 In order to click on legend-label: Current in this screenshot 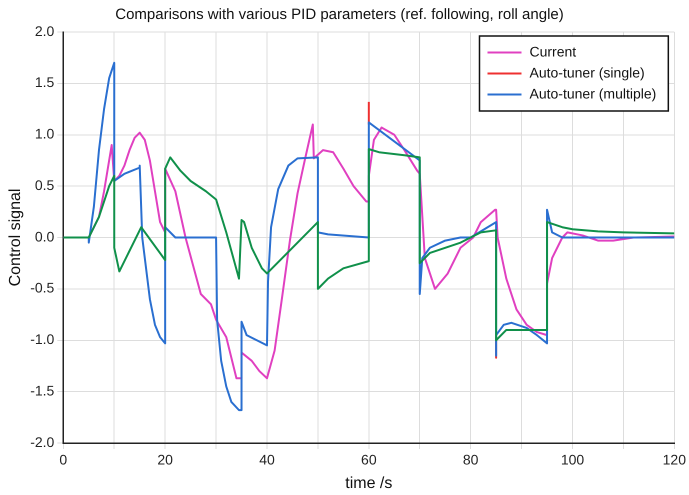, I will do `click(552, 51)`.